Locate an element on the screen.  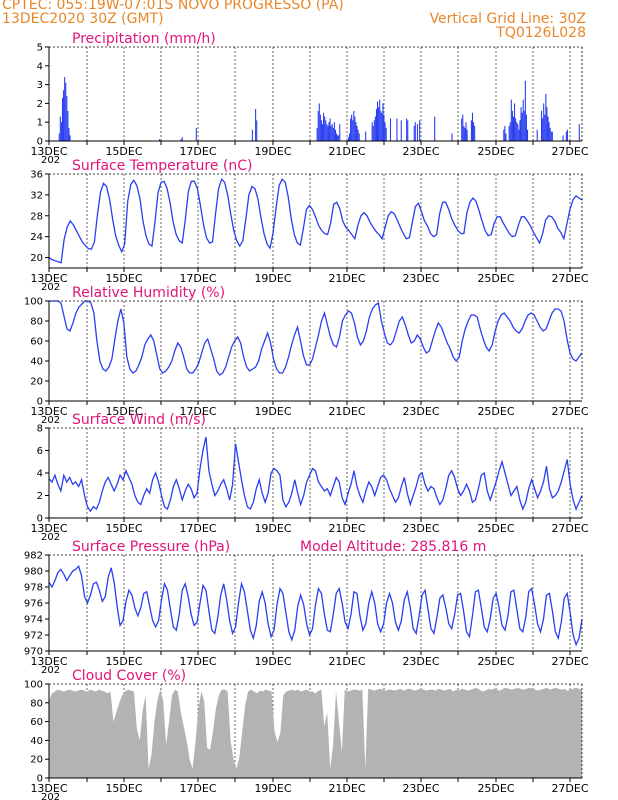
y-tick-label: 980 is located at coordinates (33, 572).